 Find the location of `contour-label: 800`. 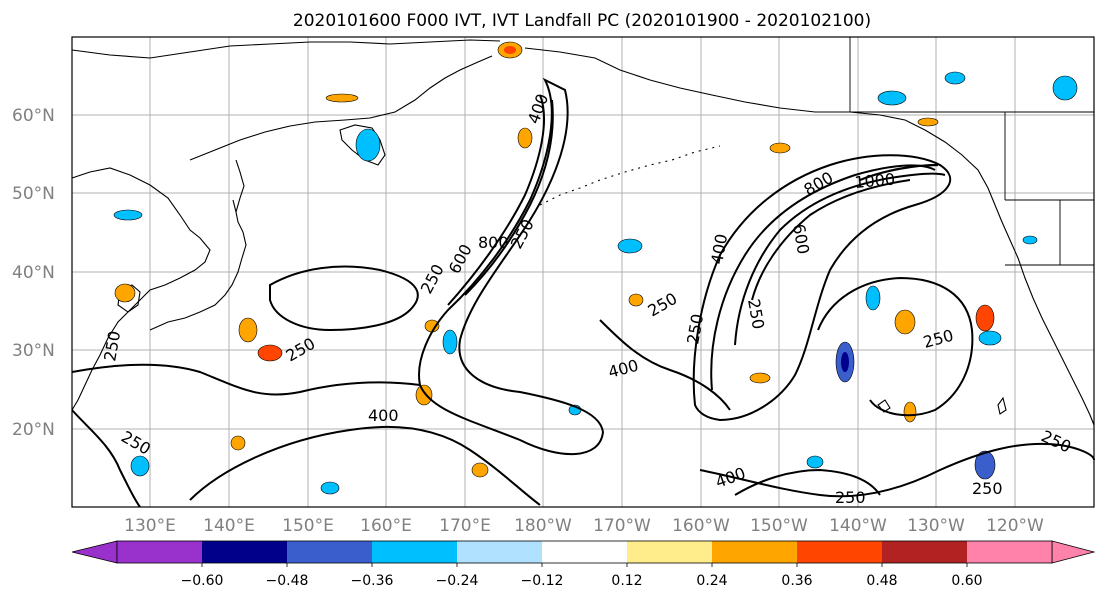

contour-label: 800 is located at coordinates (493, 242).